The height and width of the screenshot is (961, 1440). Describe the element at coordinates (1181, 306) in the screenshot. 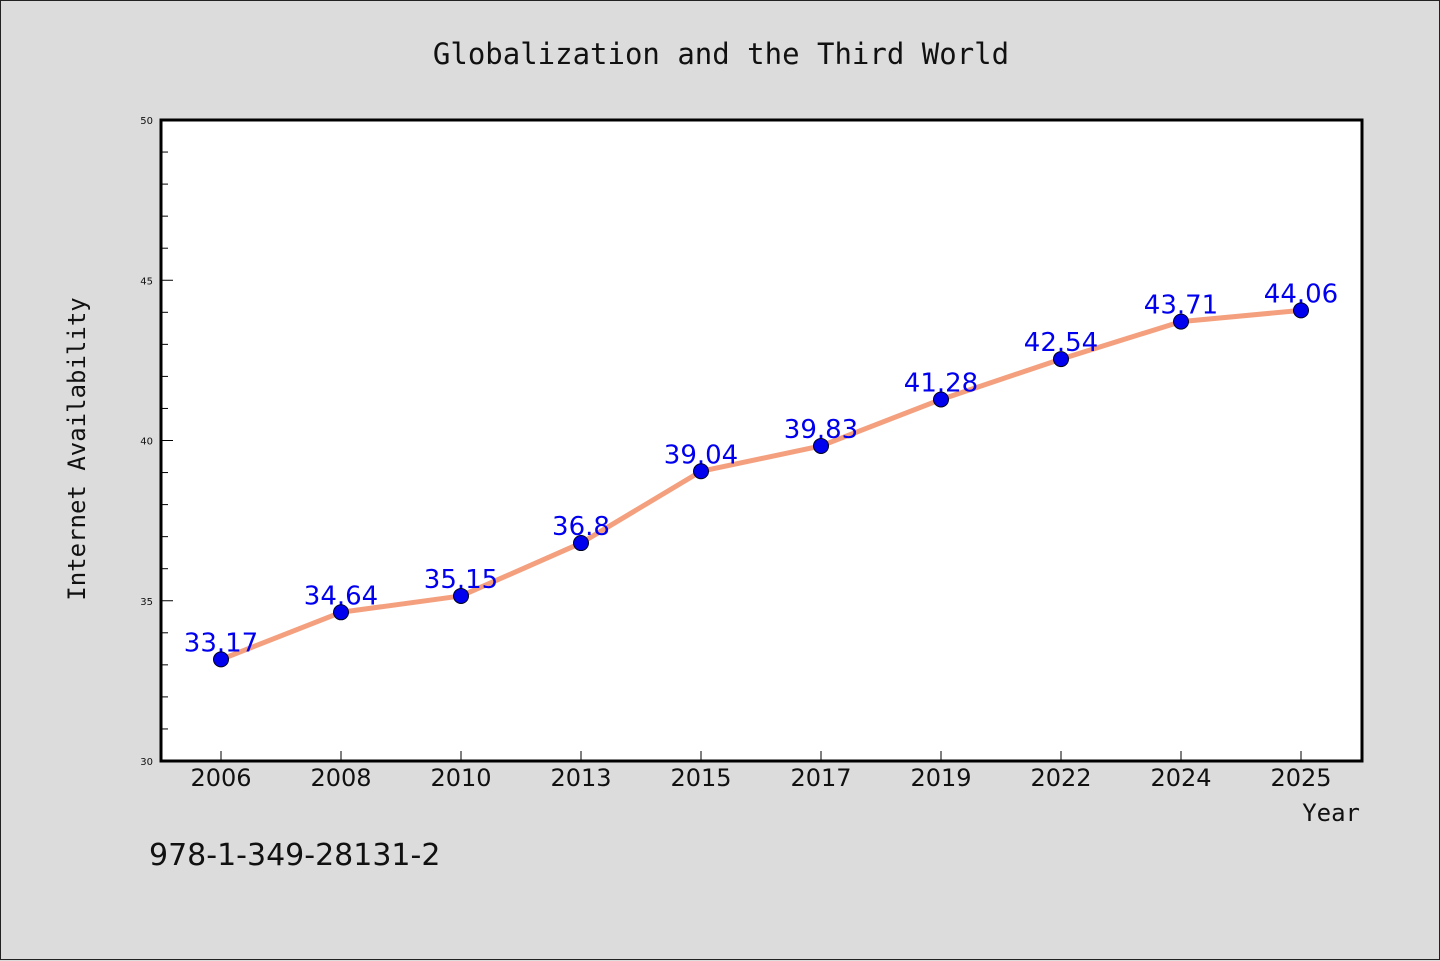

I see `data-label: 43.71` at that location.